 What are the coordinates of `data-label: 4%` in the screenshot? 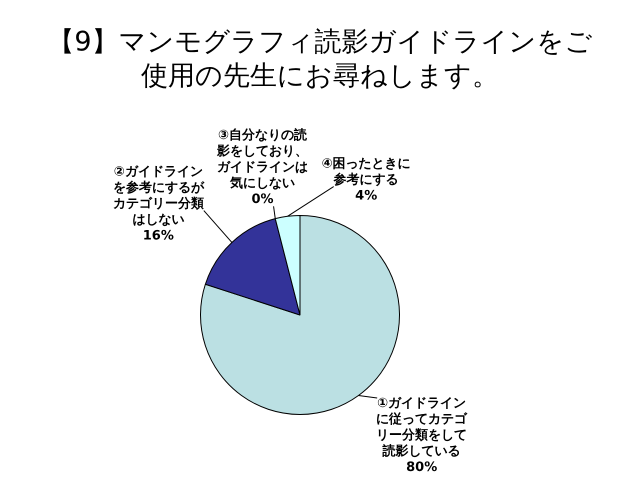 It's located at (366, 196).